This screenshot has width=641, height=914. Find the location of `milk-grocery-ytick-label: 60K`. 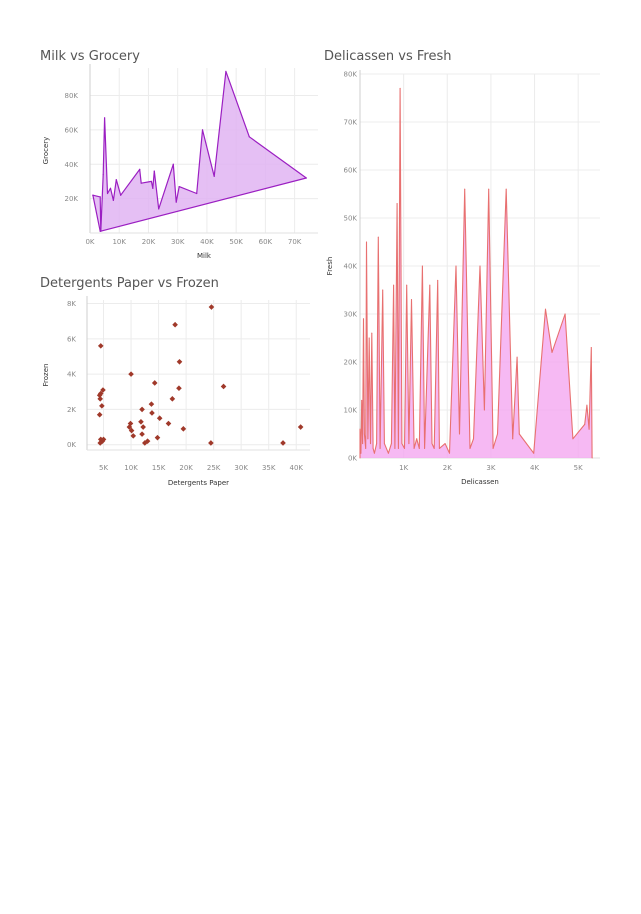

milk-grocery-ytick-label: 60K is located at coordinates (72, 130).